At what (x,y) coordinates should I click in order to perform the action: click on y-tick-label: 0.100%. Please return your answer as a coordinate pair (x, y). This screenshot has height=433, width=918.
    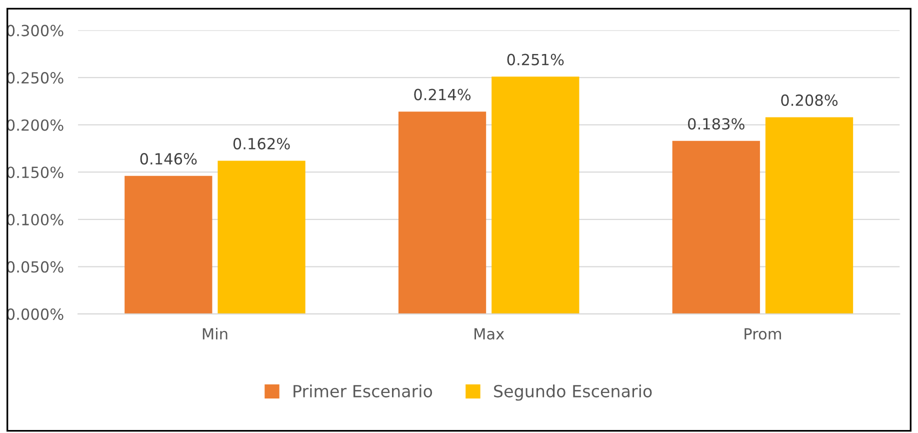
    Looking at the image, I should click on (35, 220).